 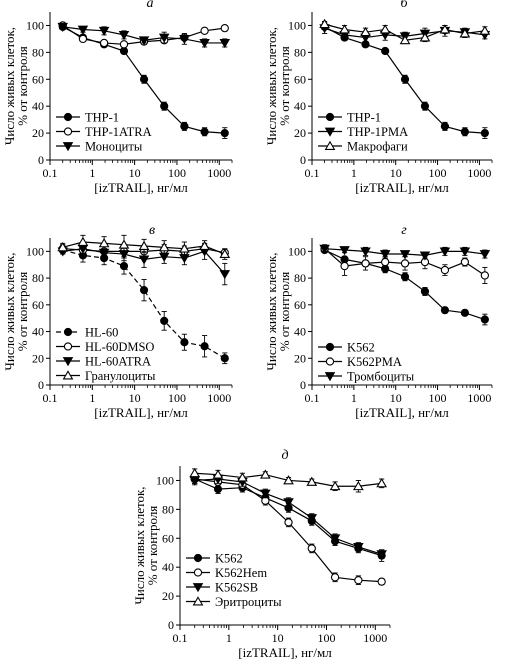 I want to click on panel-letter: г, so click(x=404, y=230).